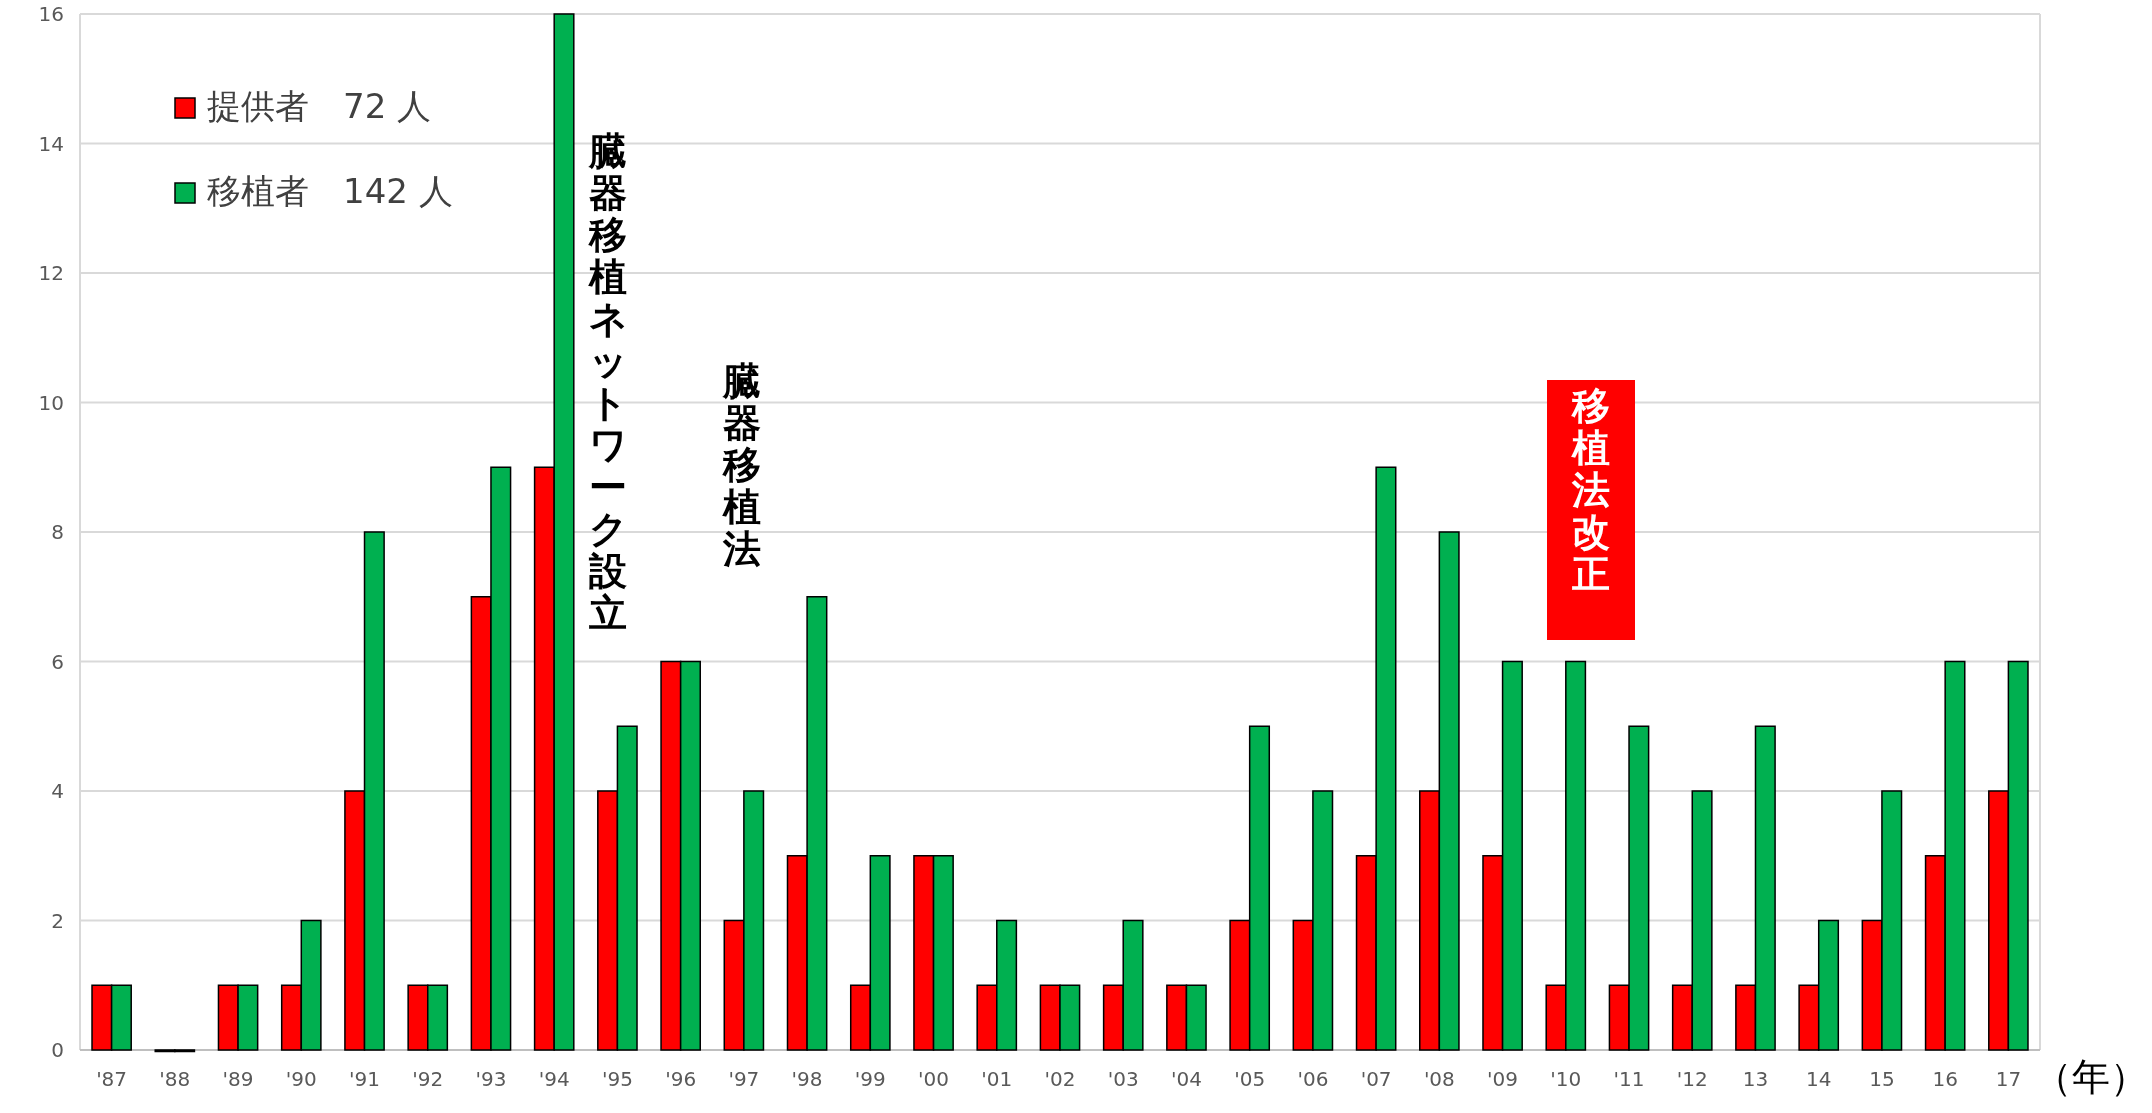 This screenshot has width=2152, height=1113. I want to click on x-tick-label: 15, so click(1882, 1079).